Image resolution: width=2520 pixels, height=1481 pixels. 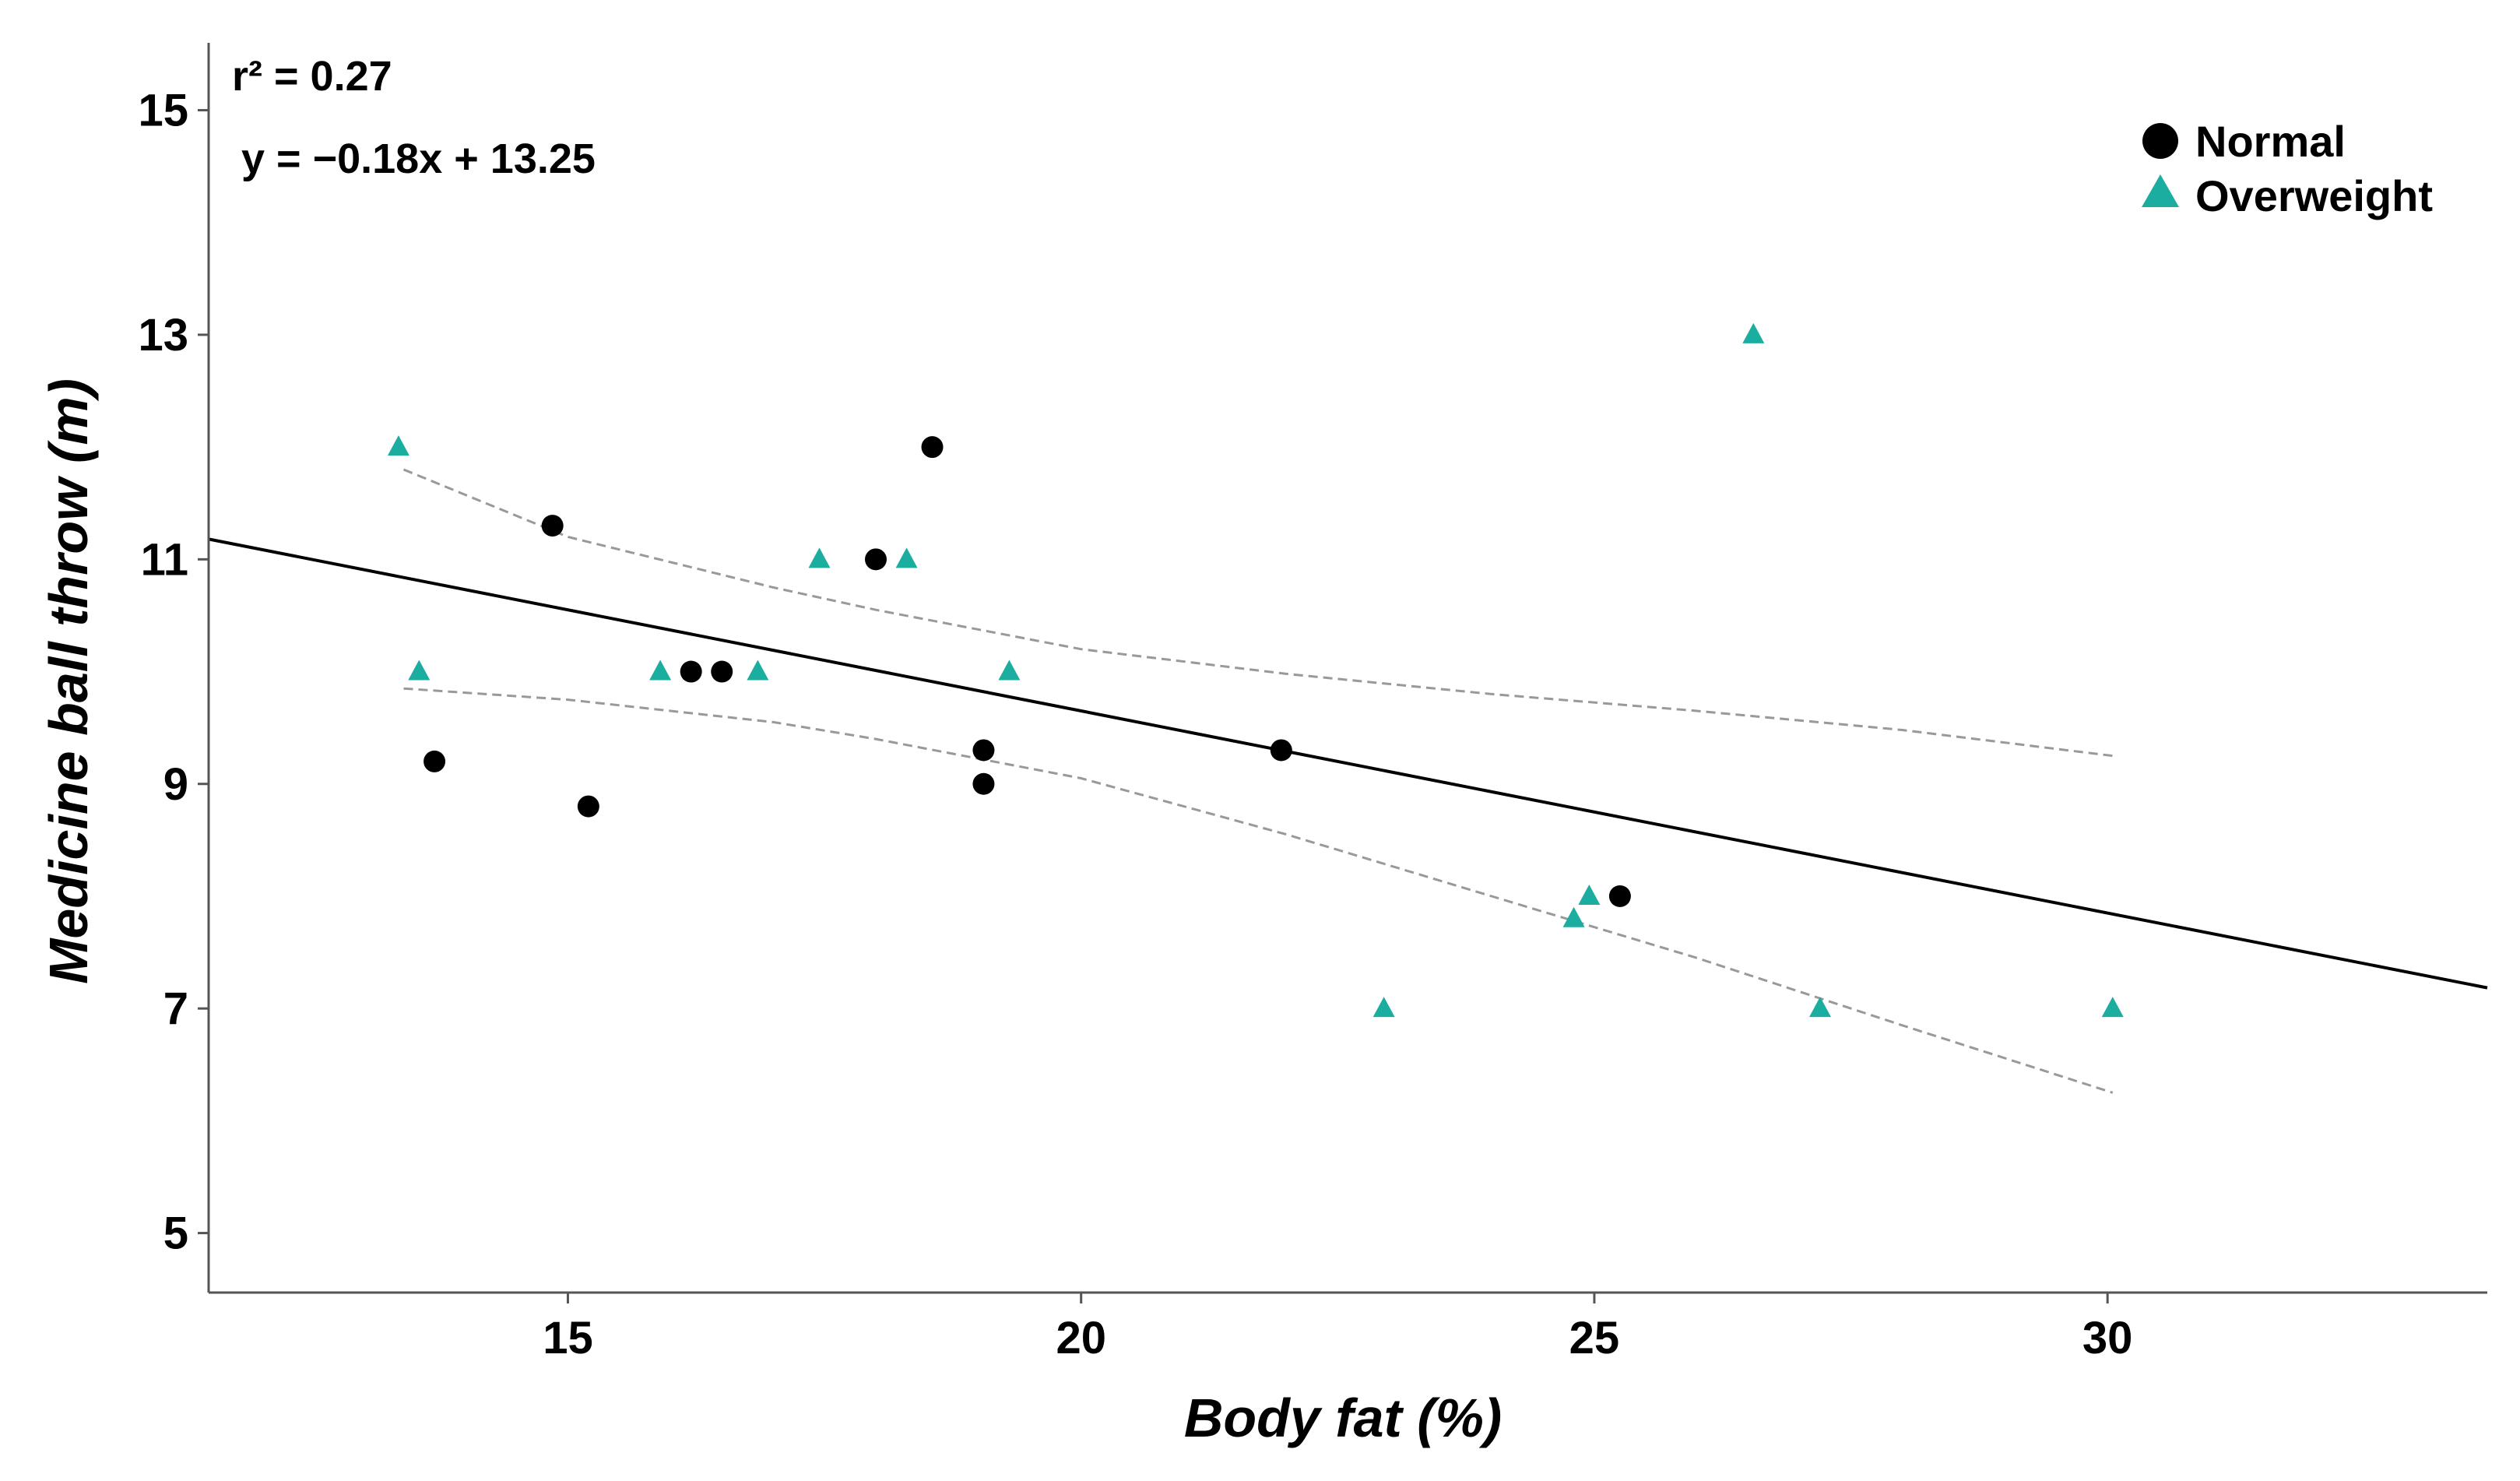 What do you see at coordinates (568, 1338) in the screenshot?
I see `x-tick-label: 15` at bounding box center [568, 1338].